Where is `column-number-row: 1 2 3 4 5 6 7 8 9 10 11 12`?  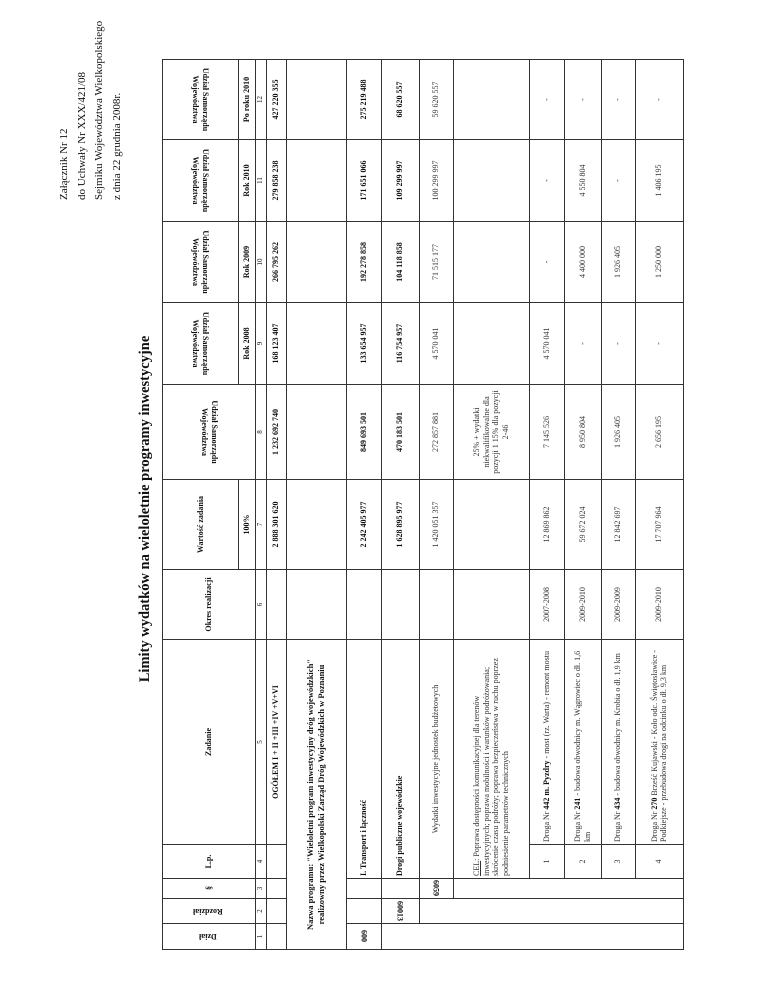 column-number-row: 1 2 3 4 5 6 7 8 9 10 11 12 is located at coordinates (260, 504).